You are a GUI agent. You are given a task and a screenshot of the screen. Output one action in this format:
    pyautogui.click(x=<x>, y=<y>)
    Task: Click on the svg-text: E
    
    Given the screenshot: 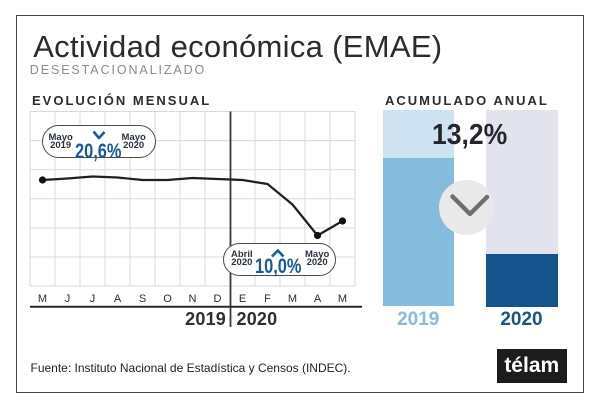 What is the action you would take?
    pyautogui.click(x=242, y=299)
    